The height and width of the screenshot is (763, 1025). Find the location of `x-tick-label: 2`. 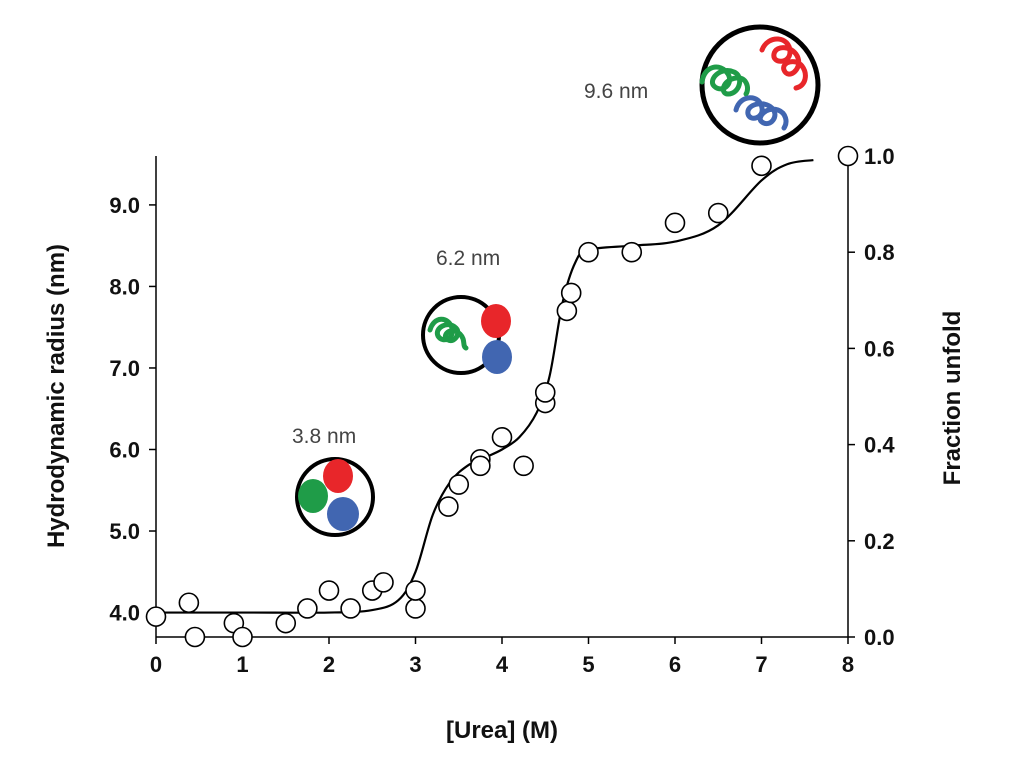

x-tick-label: 2 is located at coordinates (329, 664).